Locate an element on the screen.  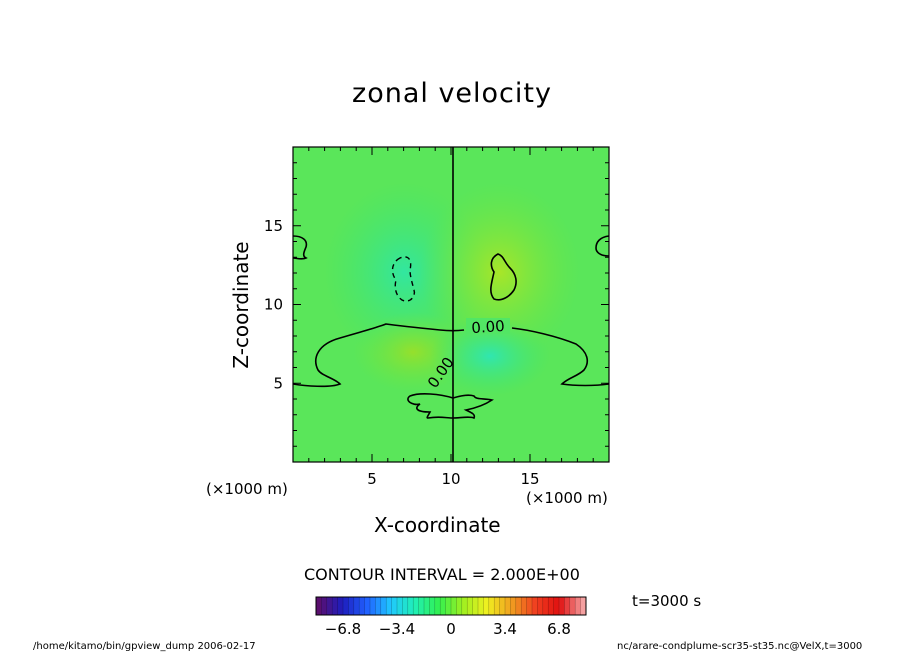
zero-contour-bottom is located at coordinates (450, 406).